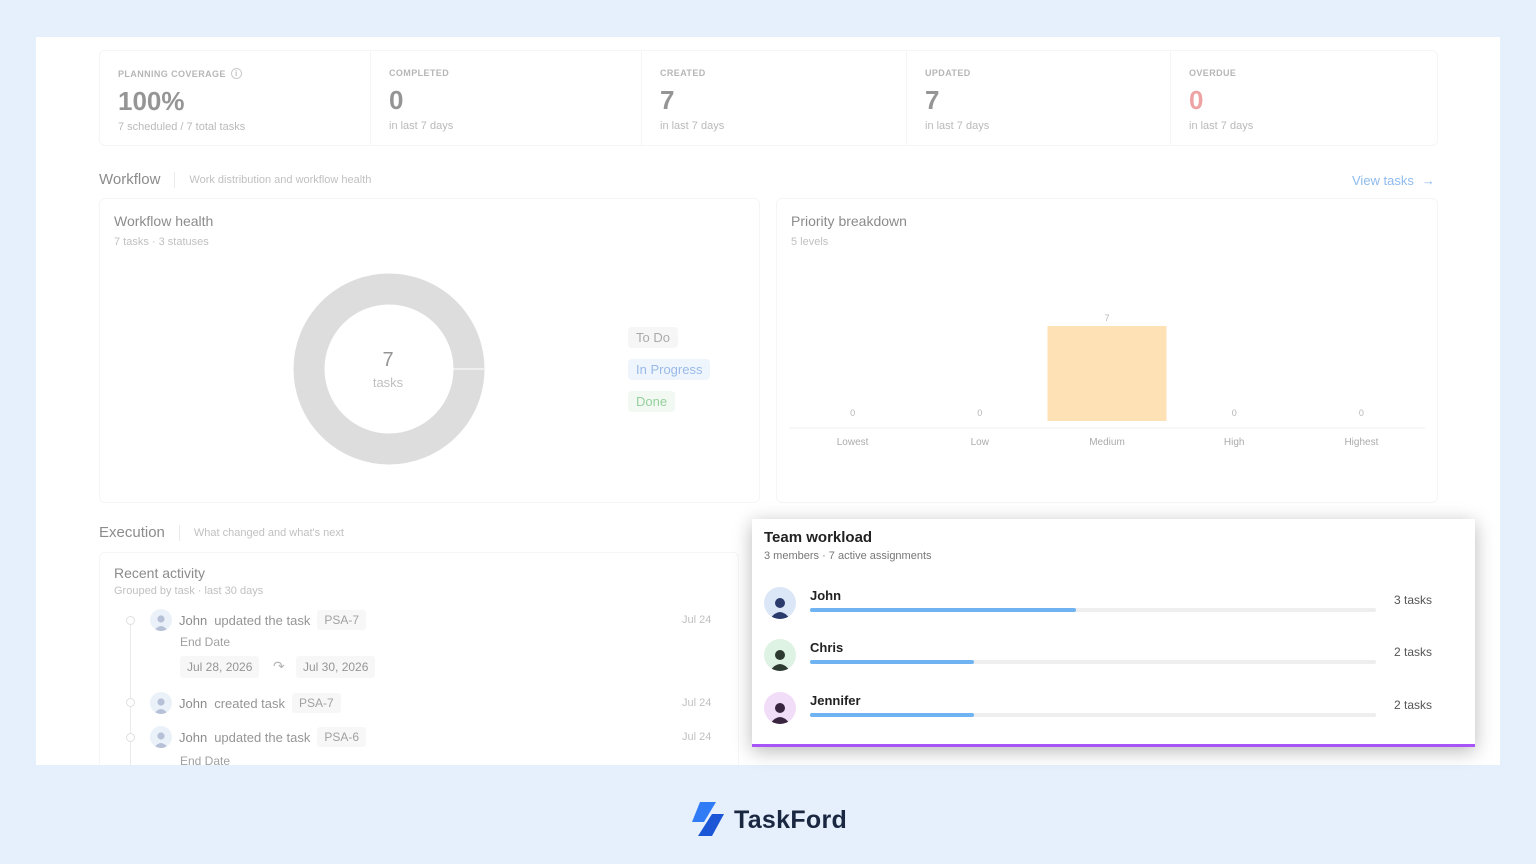  What do you see at coordinates (653, 337) in the screenshot?
I see `legend-todo: To Do` at bounding box center [653, 337].